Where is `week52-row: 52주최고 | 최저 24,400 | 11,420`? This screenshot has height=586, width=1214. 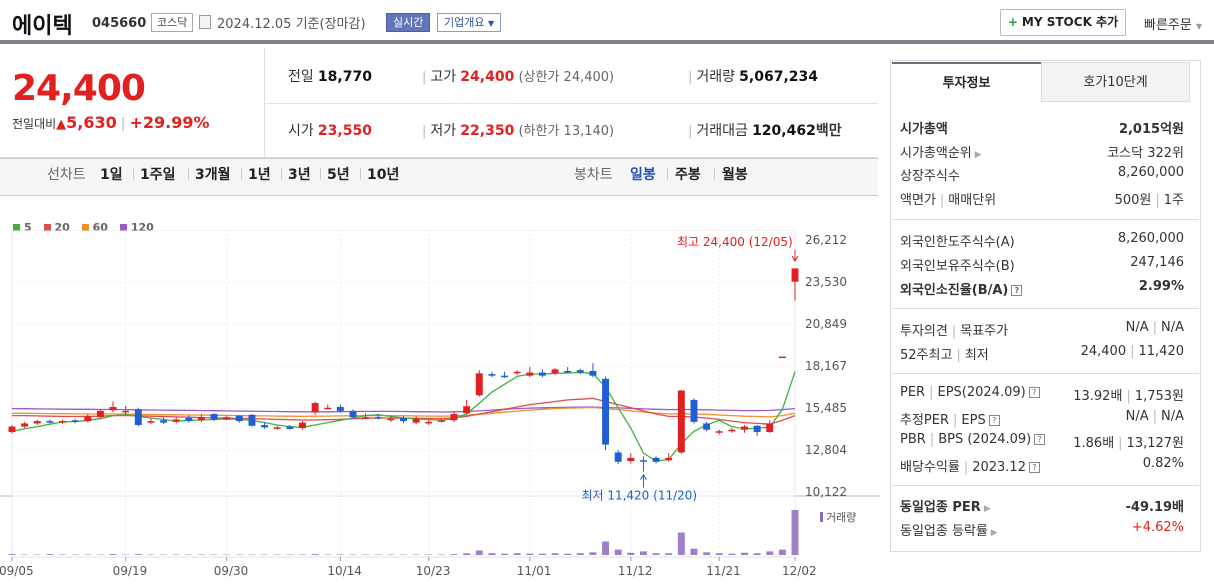
week52-row: 52주최고 | 최저 24,400 | 11,420 is located at coordinates (1042, 353).